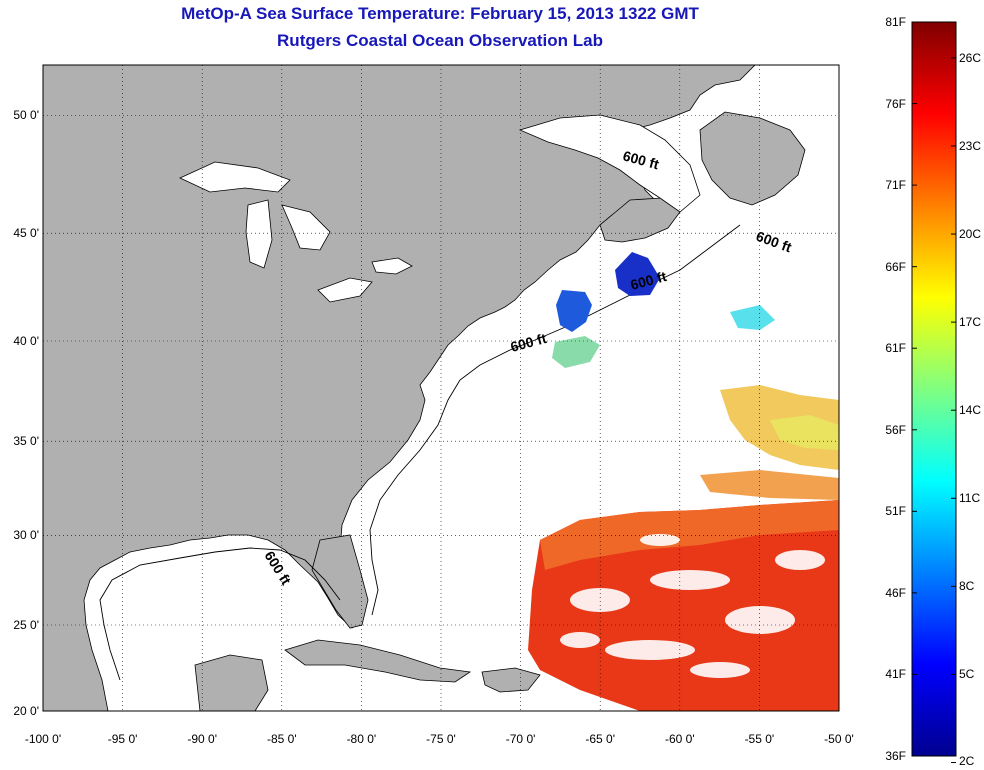 The height and width of the screenshot is (770, 984). Describe the element at coordinates (26, 535) in the screenshot. I see `latitude-tick-label: 30 0'` at that location.